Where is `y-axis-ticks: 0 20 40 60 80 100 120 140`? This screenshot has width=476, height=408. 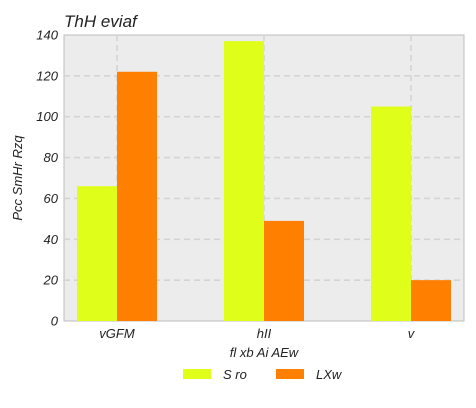 y-axis-ticks: 0 20 40 60 80 100 120 140 is located at coordinates (47, 178).